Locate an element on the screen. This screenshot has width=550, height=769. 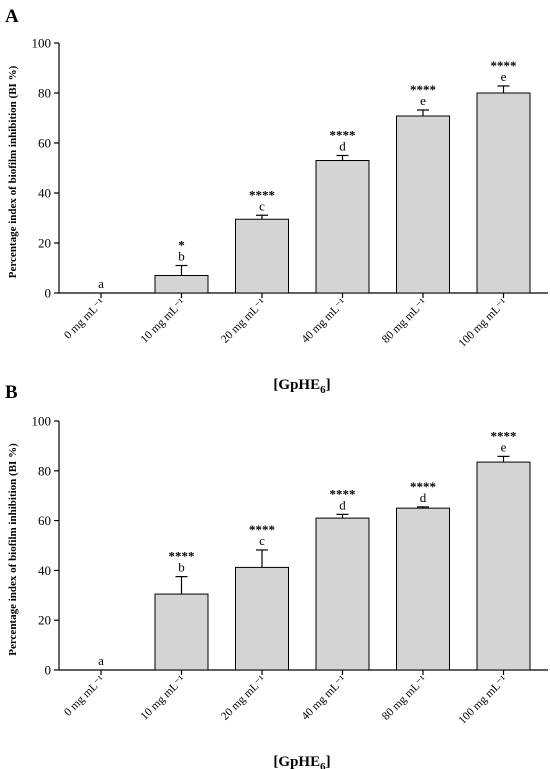
panel-letter: B is located at coordinates (11, 392).